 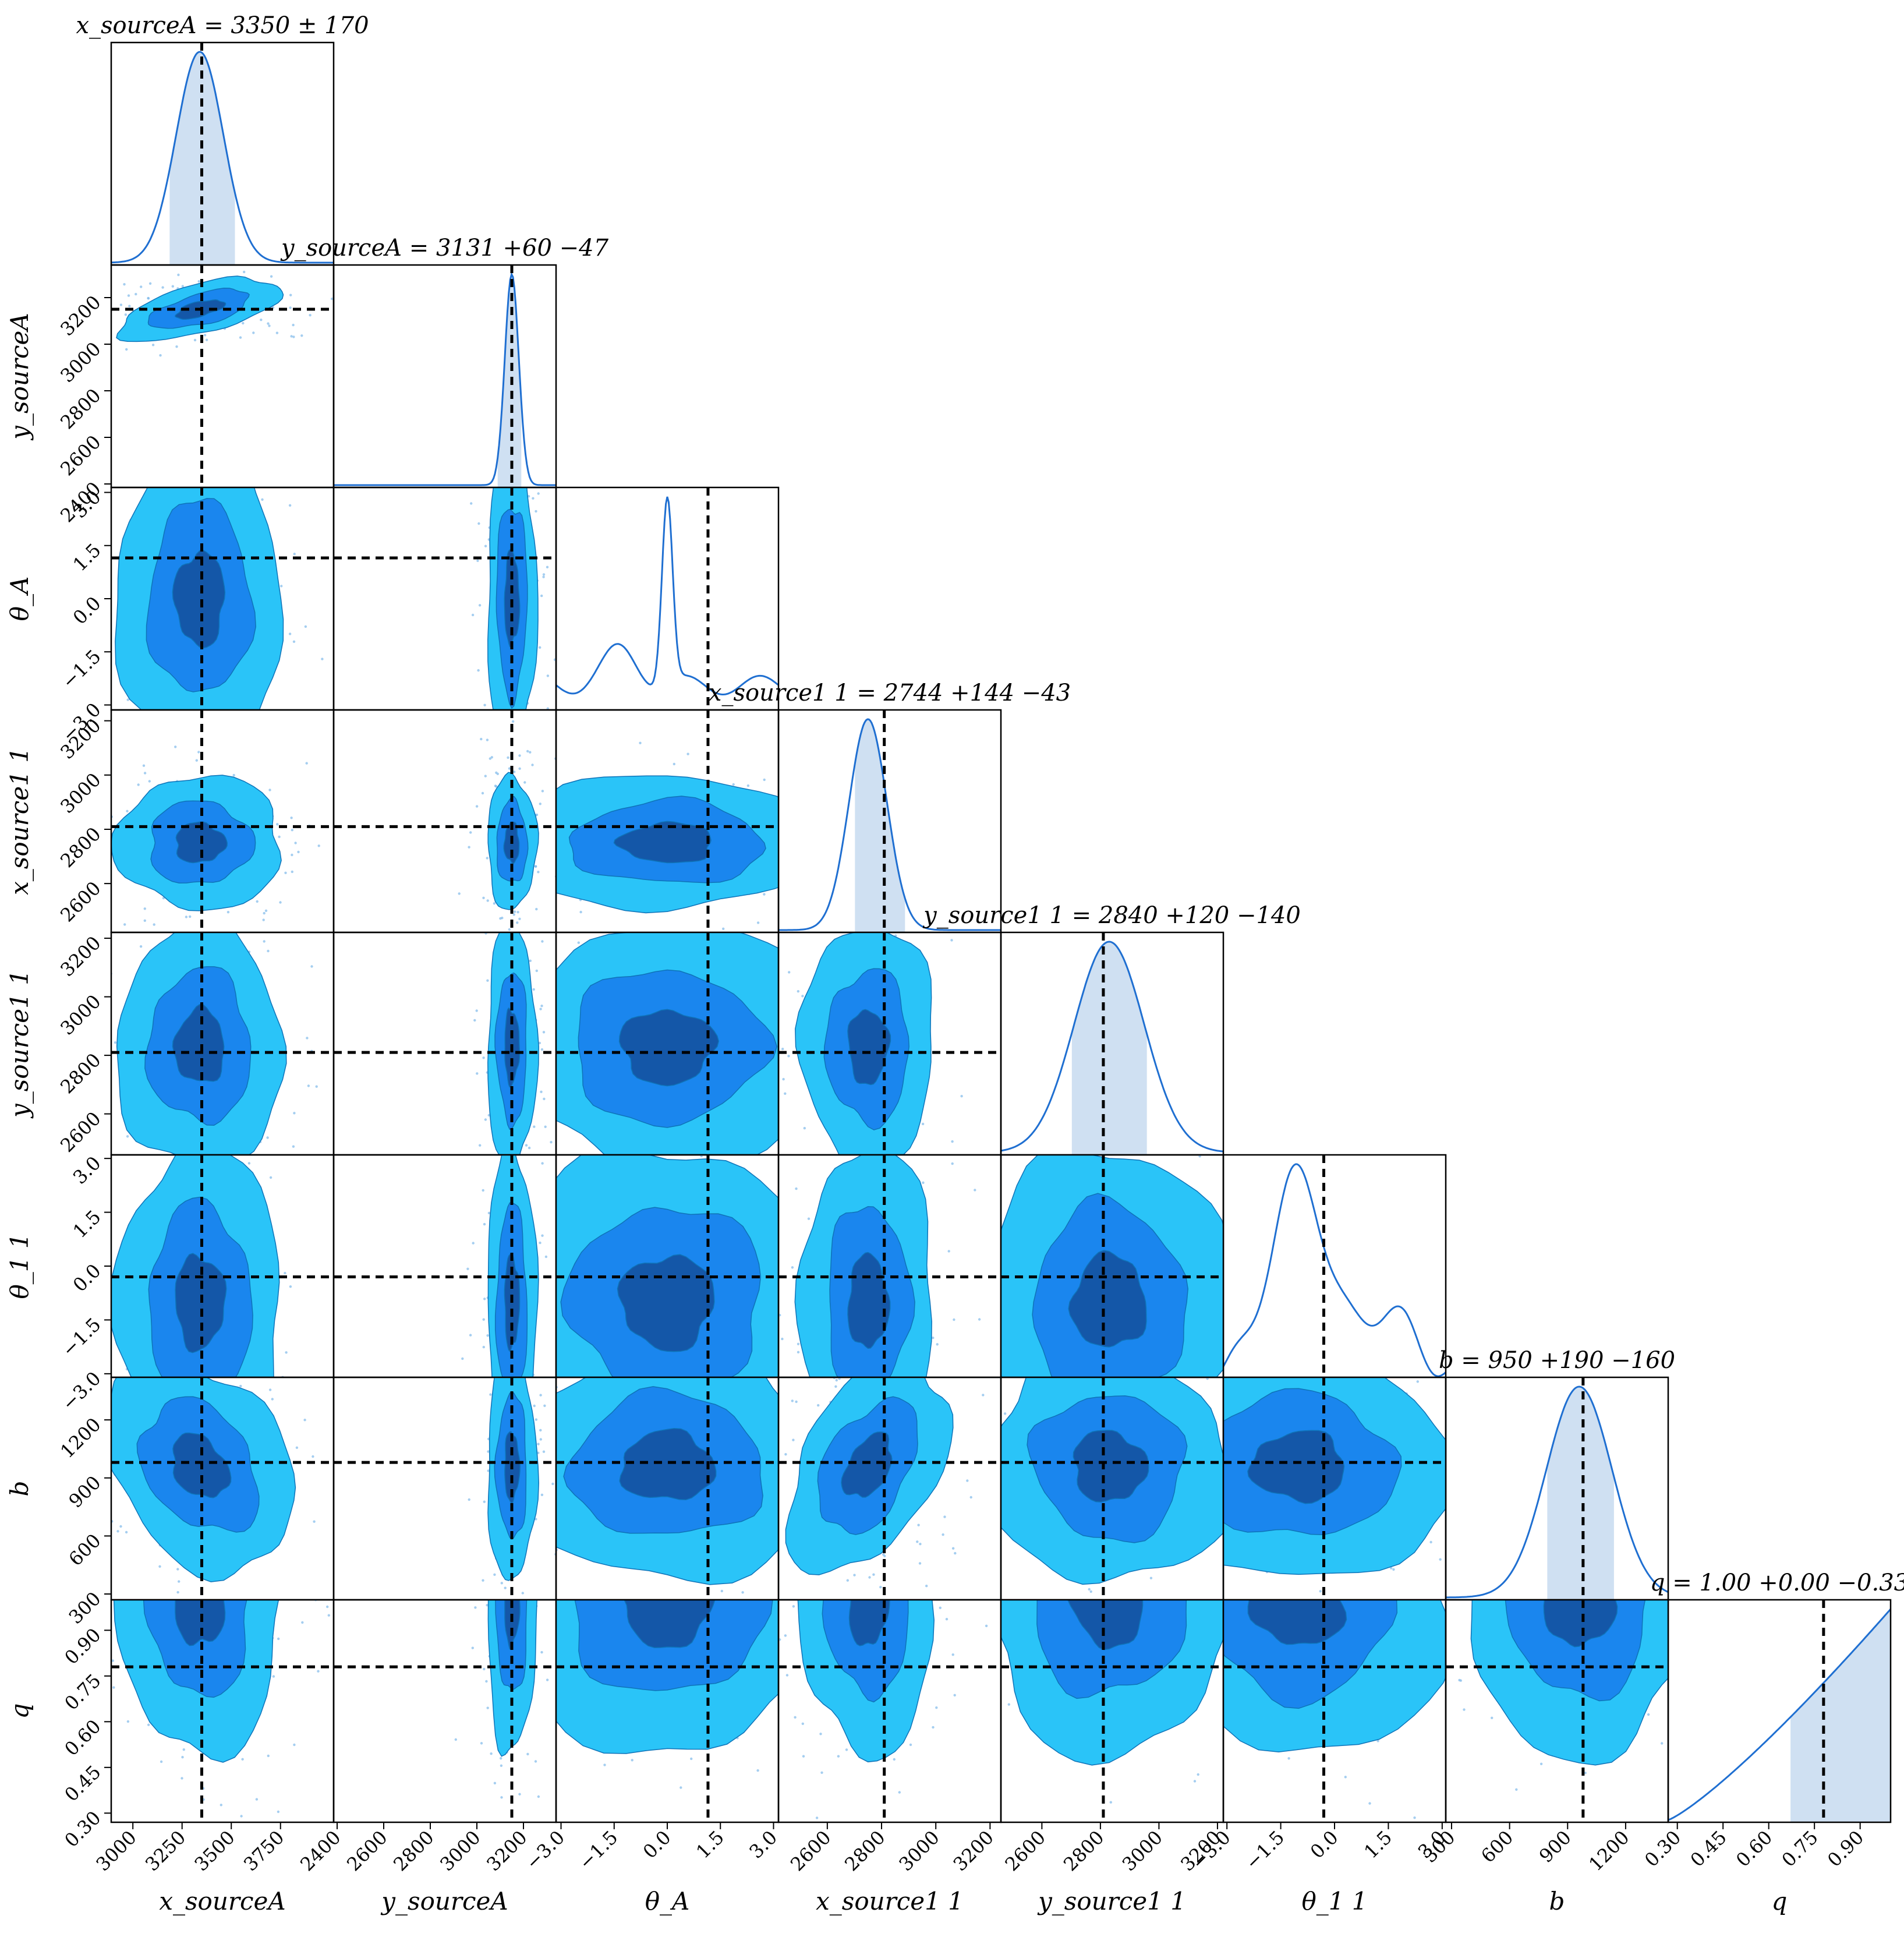 I want to click on pair-panel-x_sourceA-x_source1, so click(x=222, y=821).